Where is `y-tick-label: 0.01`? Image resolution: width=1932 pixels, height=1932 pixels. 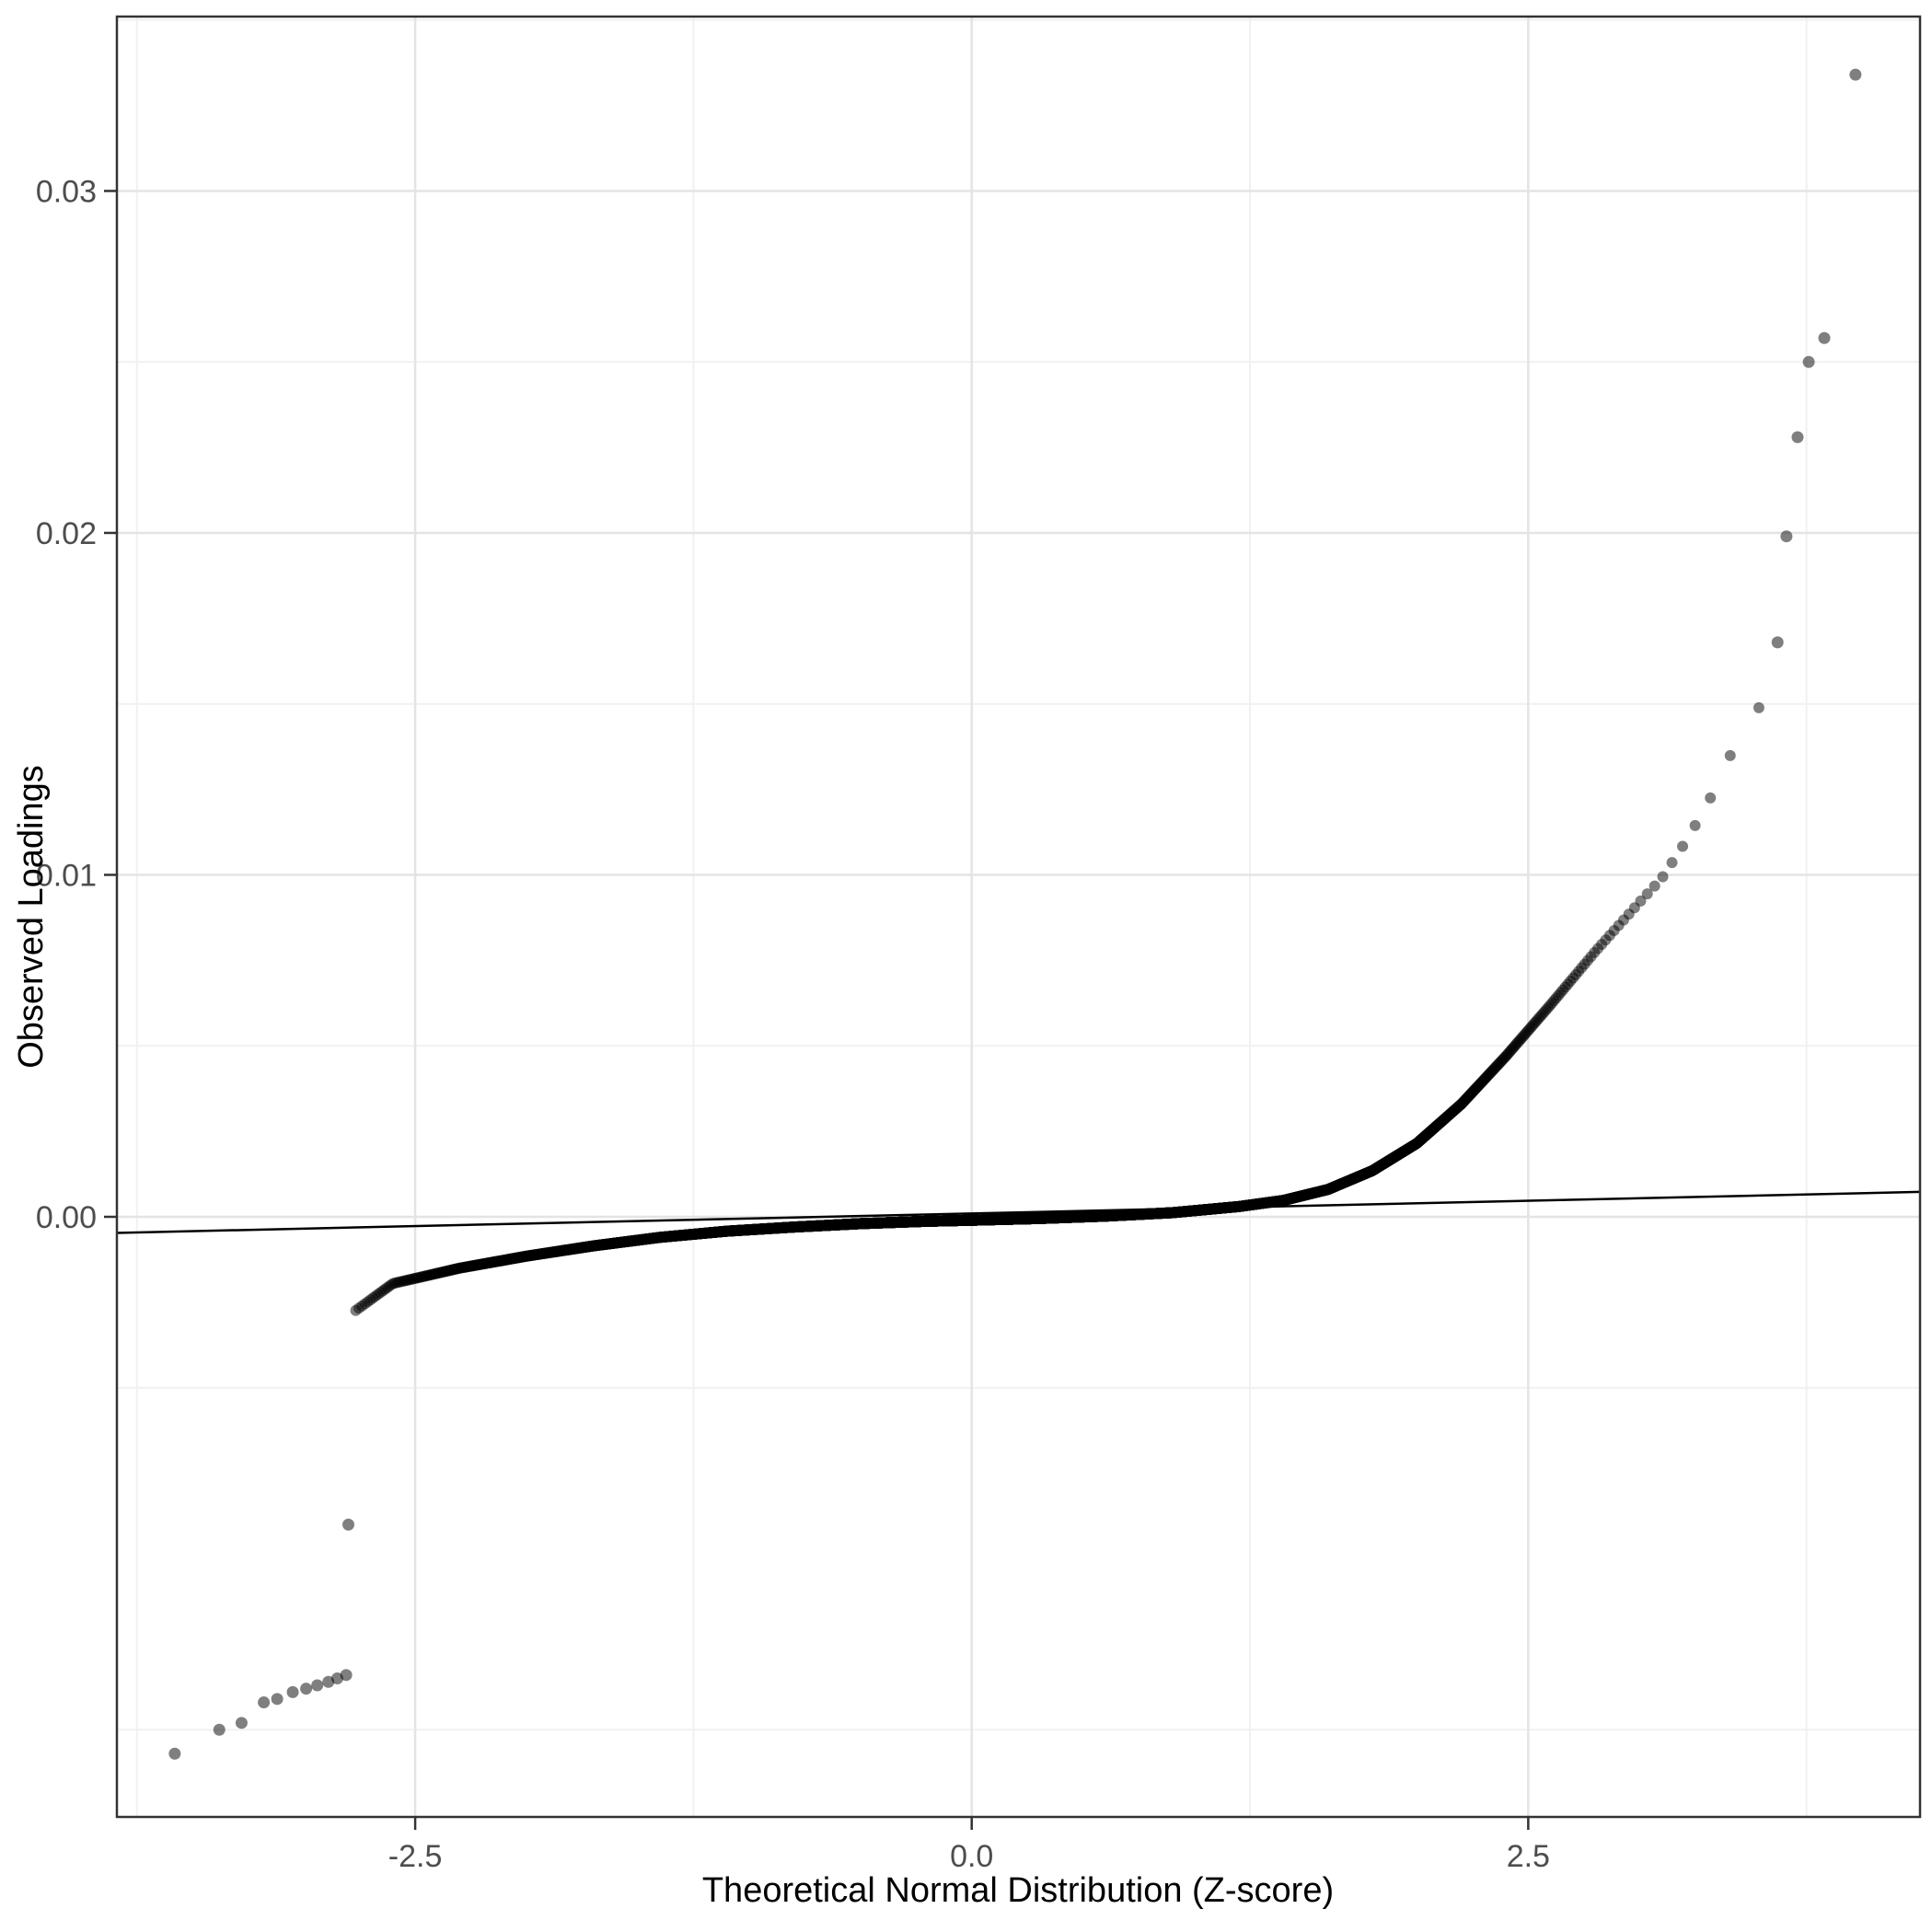
y-tick-label: 0.01 is located at coordinates (67, 876).